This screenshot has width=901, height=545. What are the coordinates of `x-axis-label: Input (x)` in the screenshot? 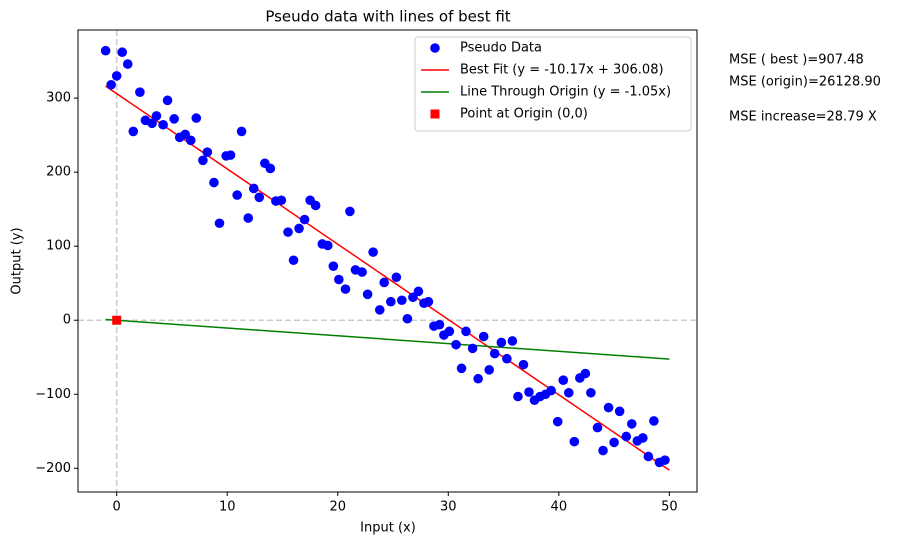 It's located at (388, 528).